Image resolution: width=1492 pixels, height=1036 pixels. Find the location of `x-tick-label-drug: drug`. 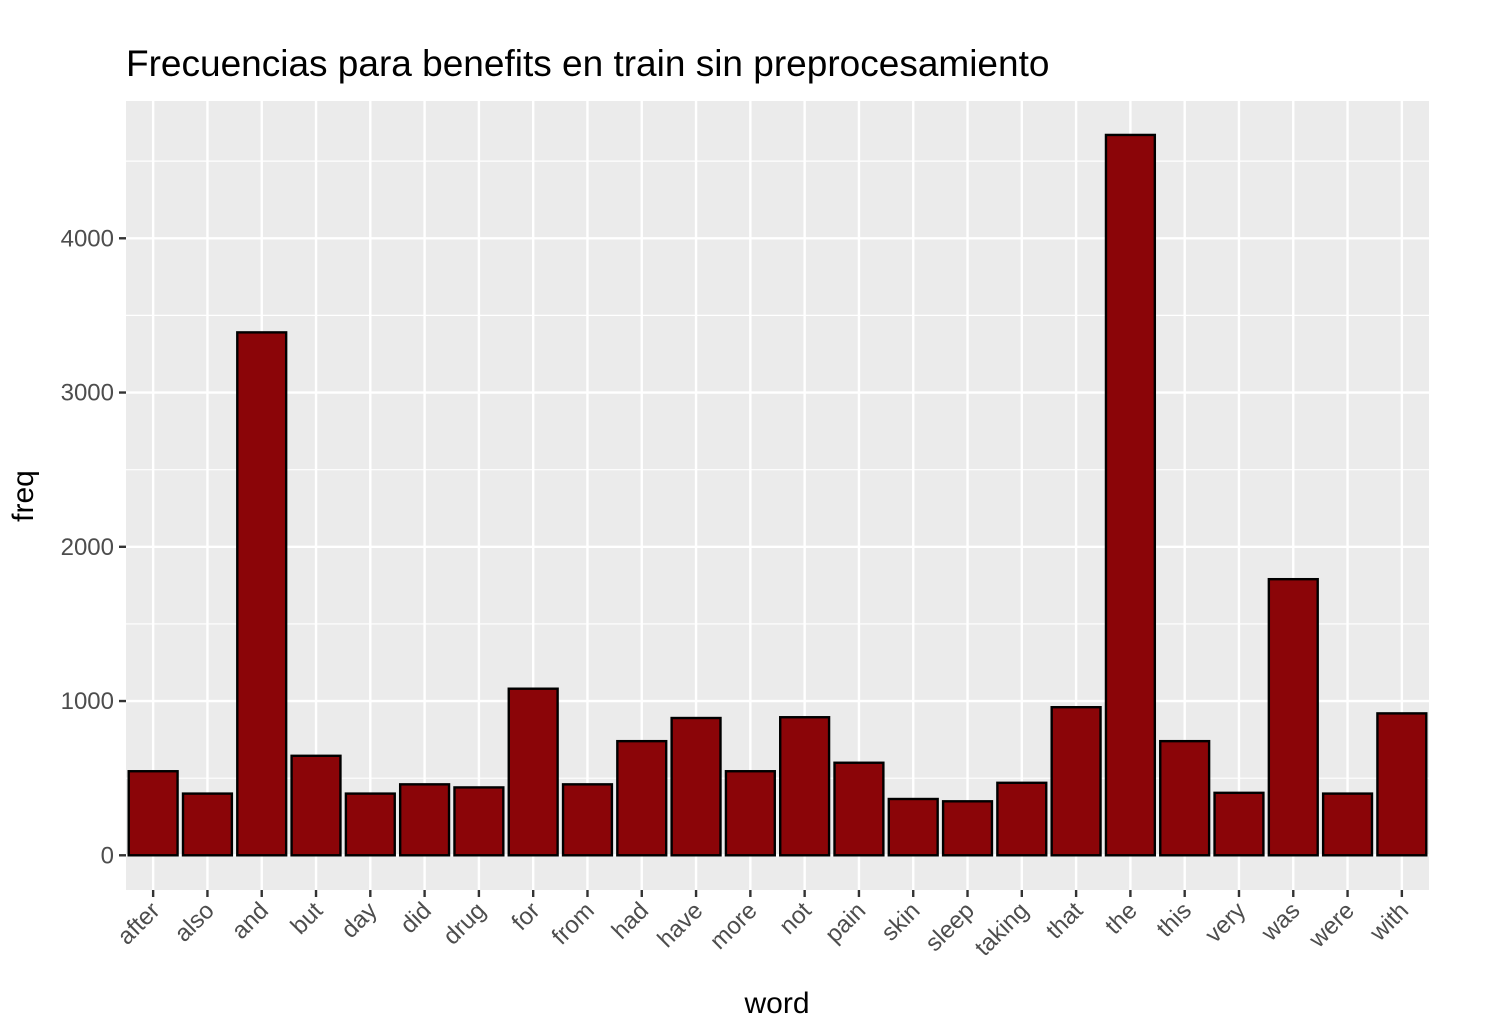

x-tick-label-drug: drug is located at coordinates (464, 923).